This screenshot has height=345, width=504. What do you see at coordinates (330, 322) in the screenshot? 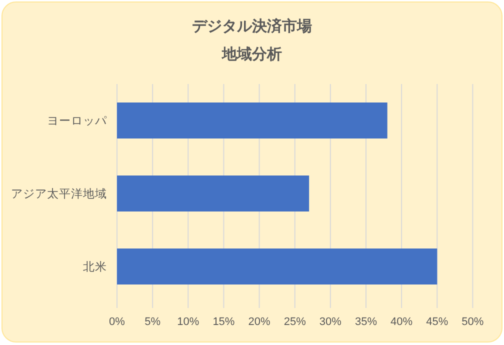
I see `x-tick-label: 30%` at bounding box center [330, 322].